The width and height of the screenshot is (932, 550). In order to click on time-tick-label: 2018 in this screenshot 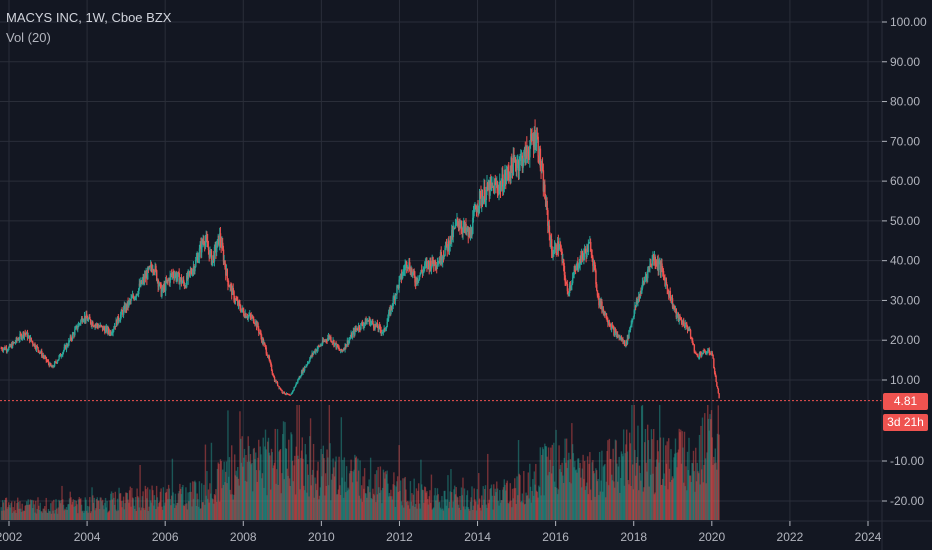, I will do `click(633, 537)`.